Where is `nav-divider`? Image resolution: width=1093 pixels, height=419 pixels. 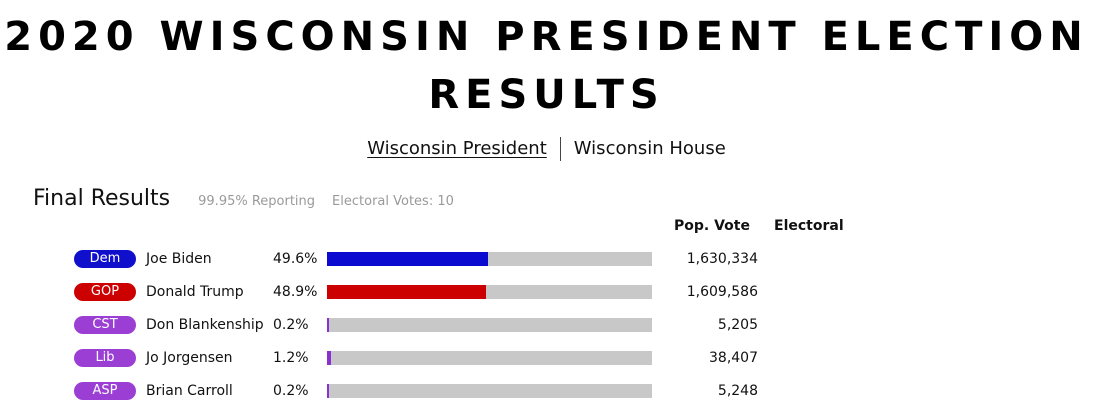 nav-divider is located at coordinates (560, 149).